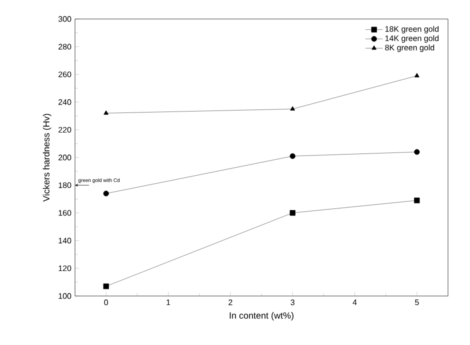  What do you see at coordinates (47, 158) in the screenshot?
I see `y-axis-title: Vickers hardness (Hv)` at bounding box center [47, 158].